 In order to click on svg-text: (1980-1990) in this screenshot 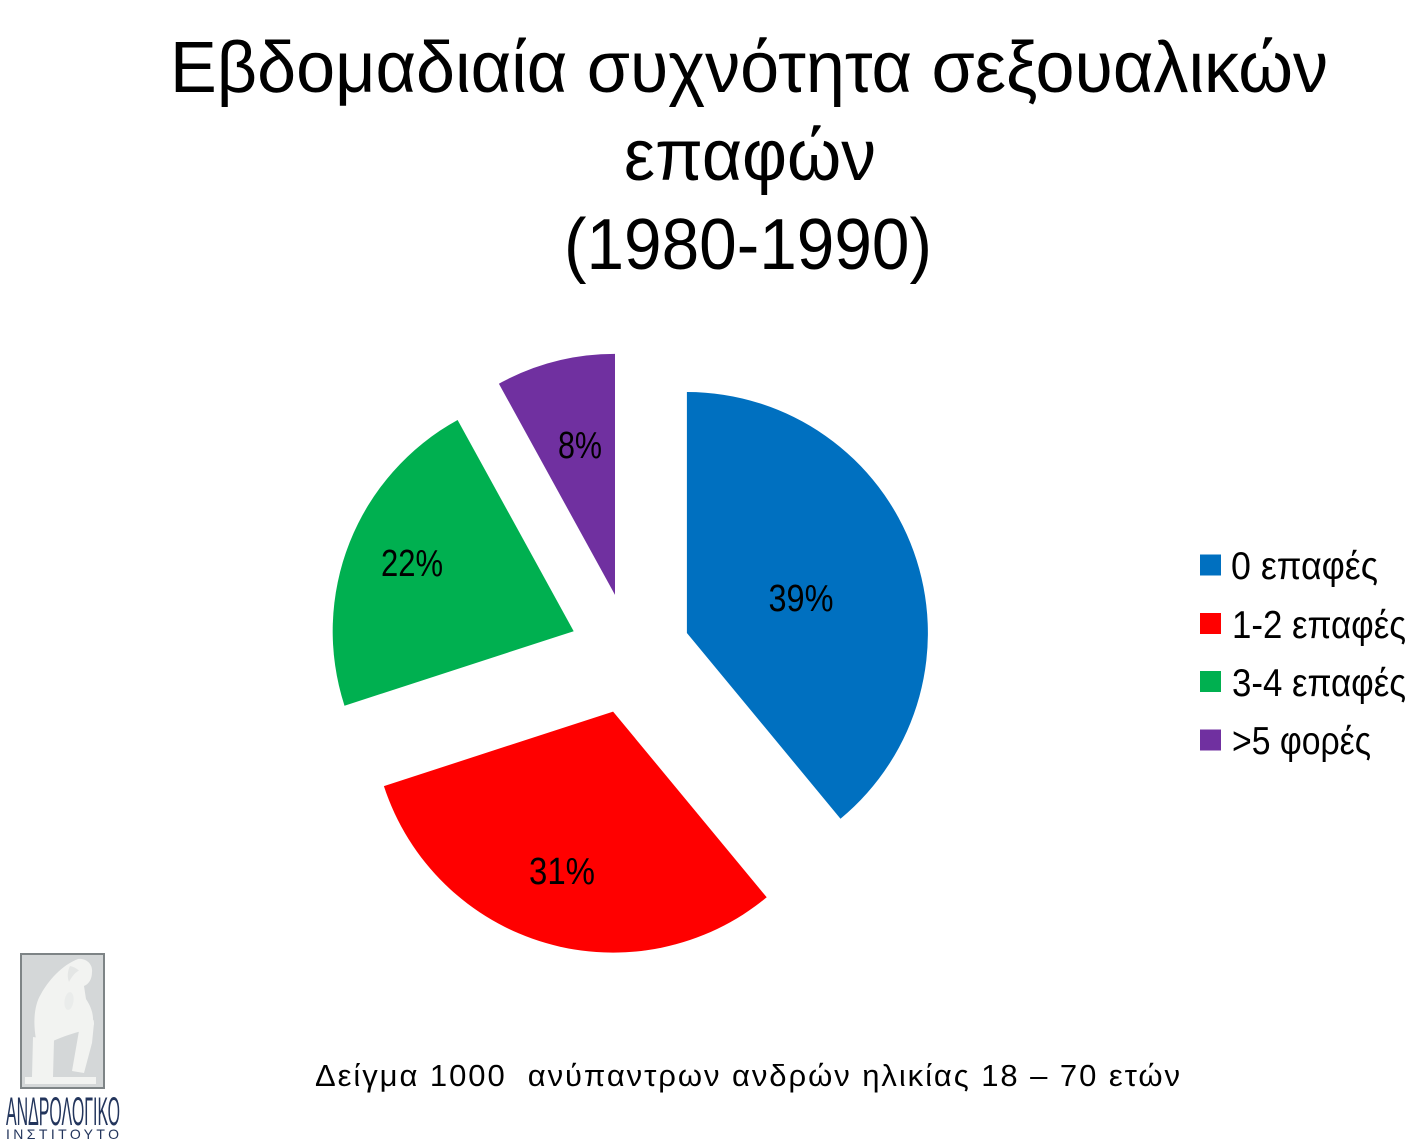, I will do `click(748, 245)`.